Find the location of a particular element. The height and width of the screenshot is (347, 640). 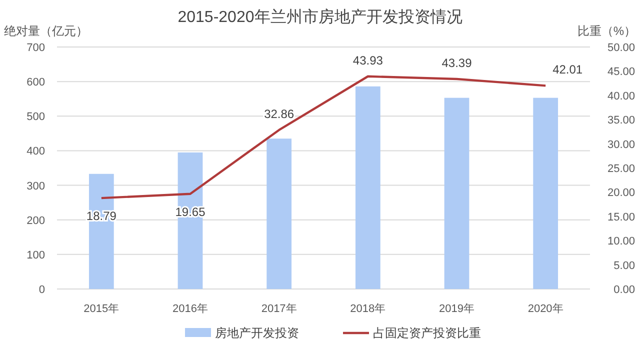

y2-tick-label: 0.00 is located at coordinates (624, 290).